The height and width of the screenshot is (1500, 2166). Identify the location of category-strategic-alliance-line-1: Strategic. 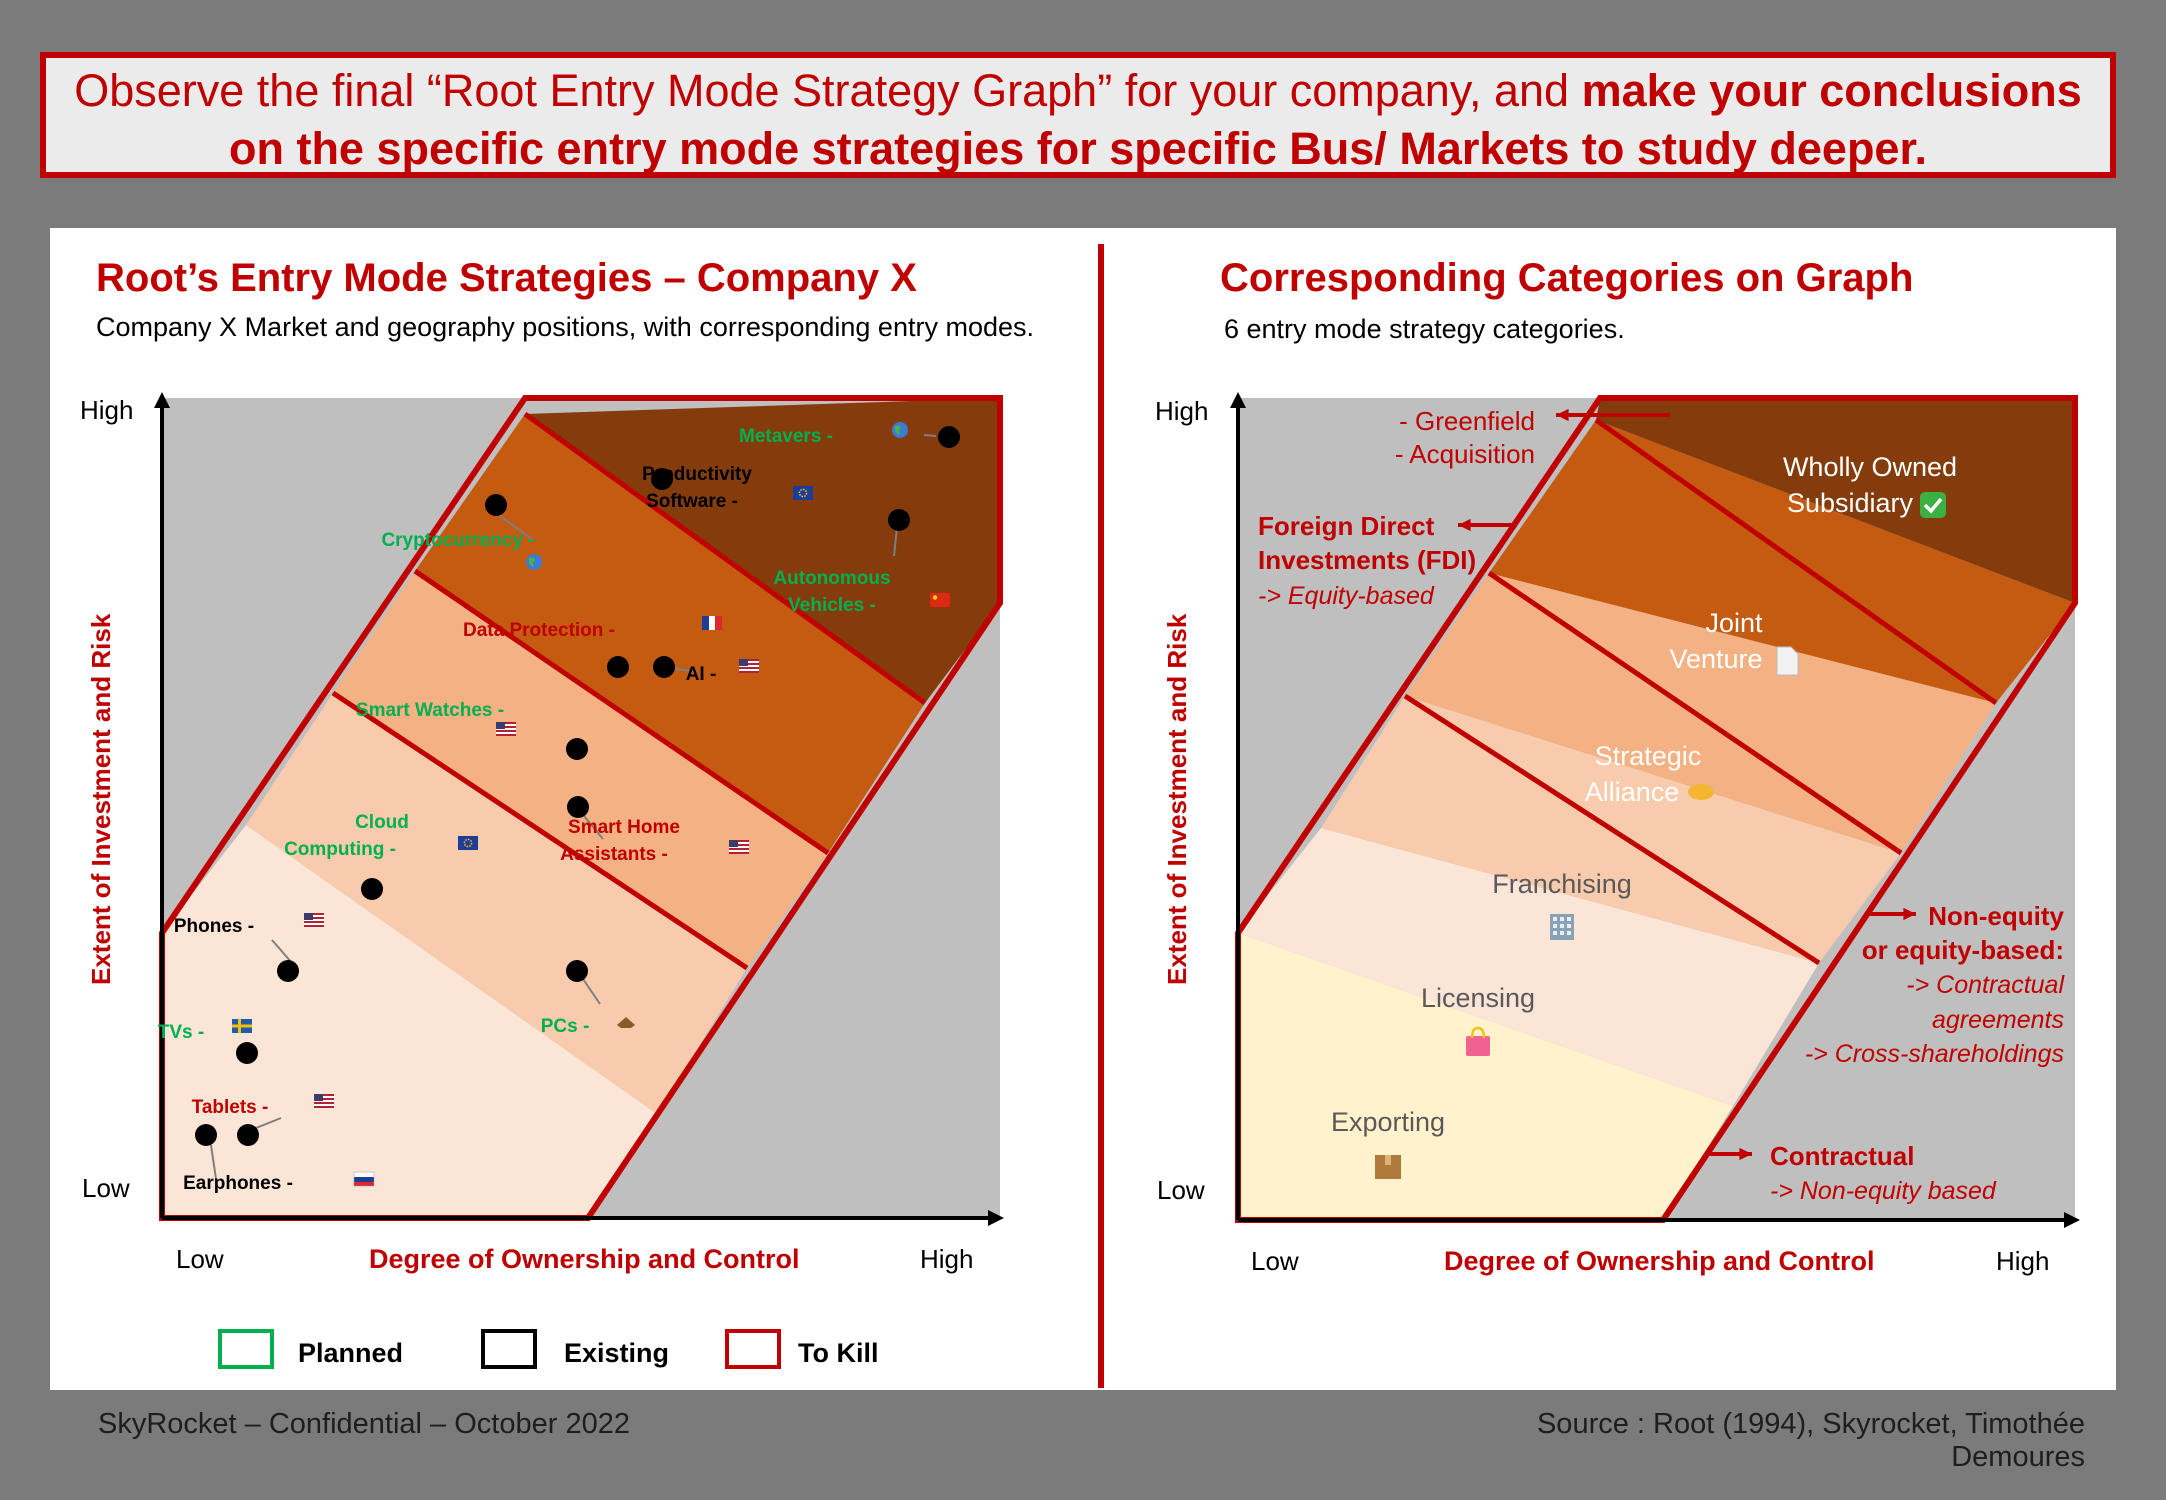
(1648, 756).